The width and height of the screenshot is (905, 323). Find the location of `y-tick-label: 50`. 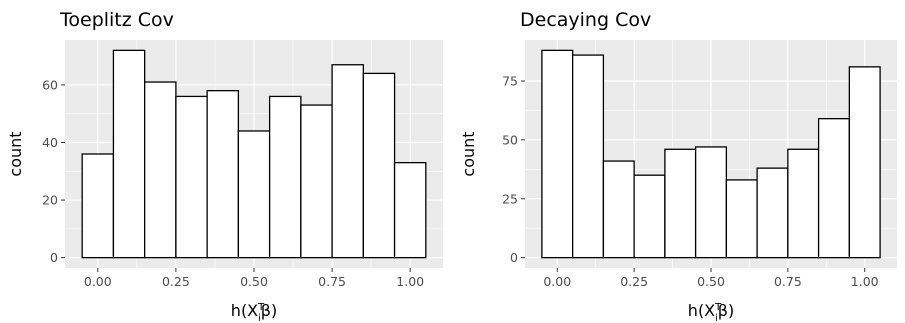

y-tick-label: 50 is located at coordinates (510, 139).